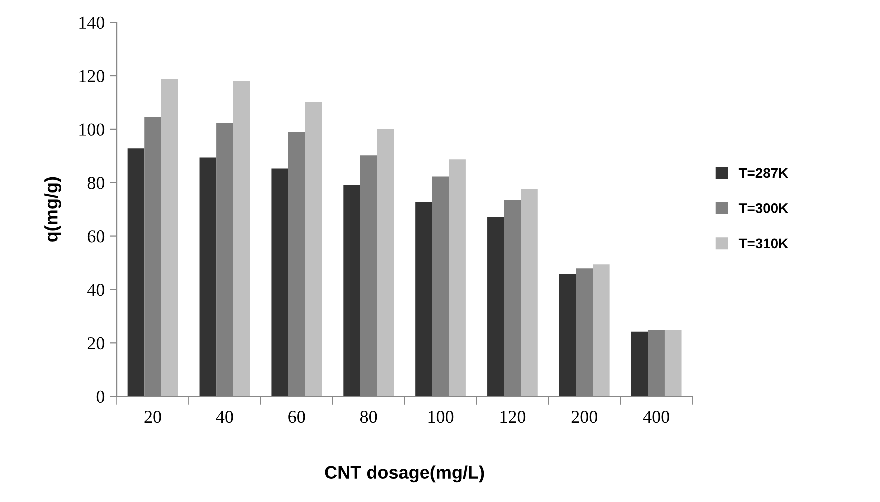 The image size is (880, 502). I want to click on y-tick-label: 140, so click(92, 23).